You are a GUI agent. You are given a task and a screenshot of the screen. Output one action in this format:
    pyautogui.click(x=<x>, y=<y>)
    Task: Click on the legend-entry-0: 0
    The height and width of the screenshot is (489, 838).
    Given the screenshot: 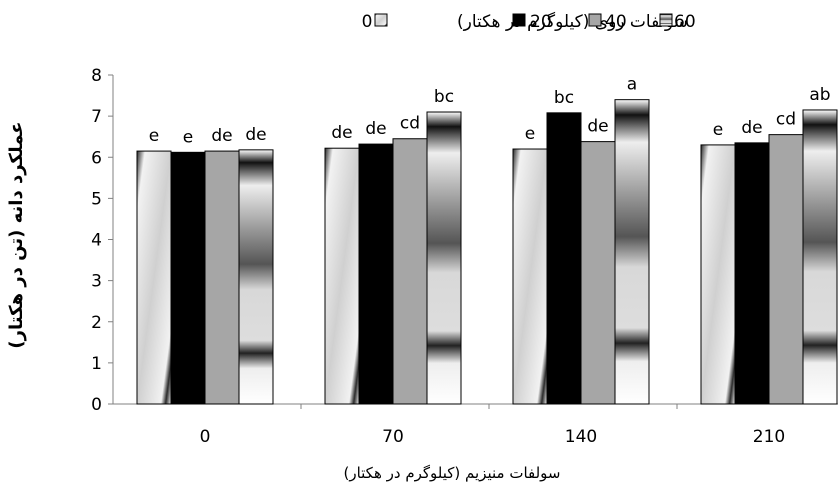 What is the action you would take?
    pyautogui.click(x=375, y=22)
    